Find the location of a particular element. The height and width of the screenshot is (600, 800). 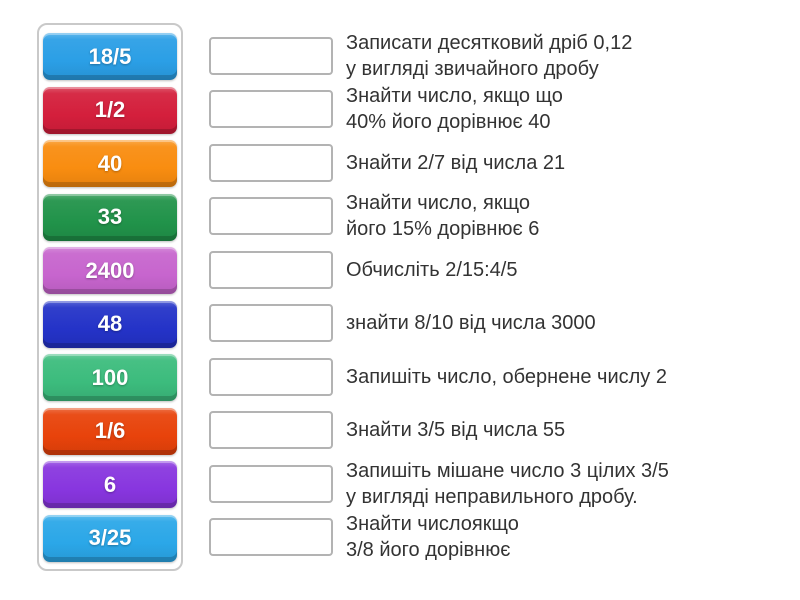

answer-tile: 100 is located at coordinates (110, 377).